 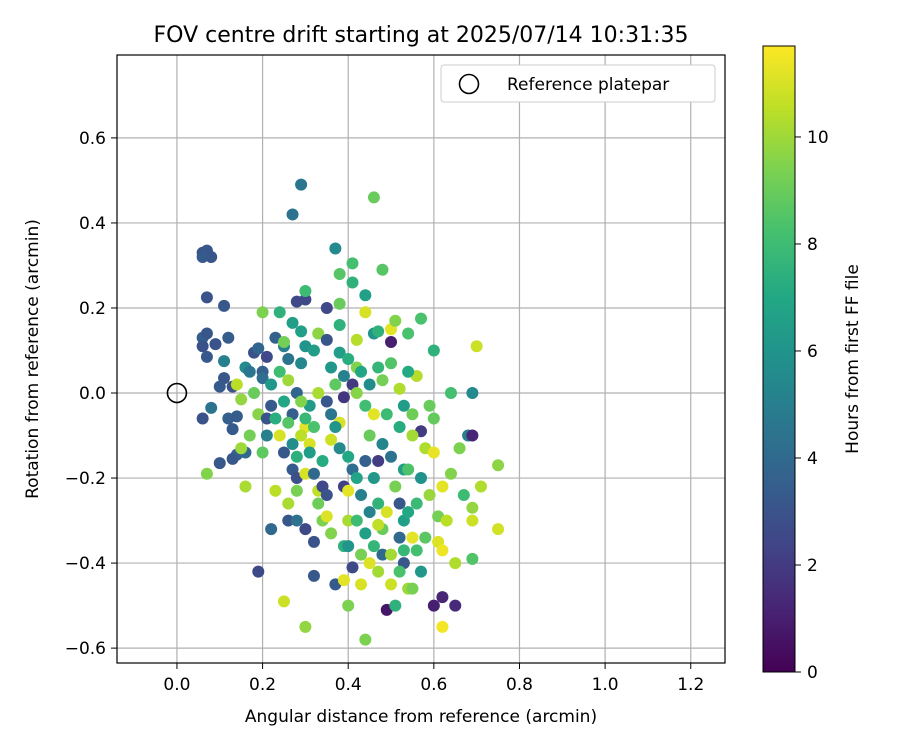 I want to click on colorbar-gradient, so click(x=779, y=359).